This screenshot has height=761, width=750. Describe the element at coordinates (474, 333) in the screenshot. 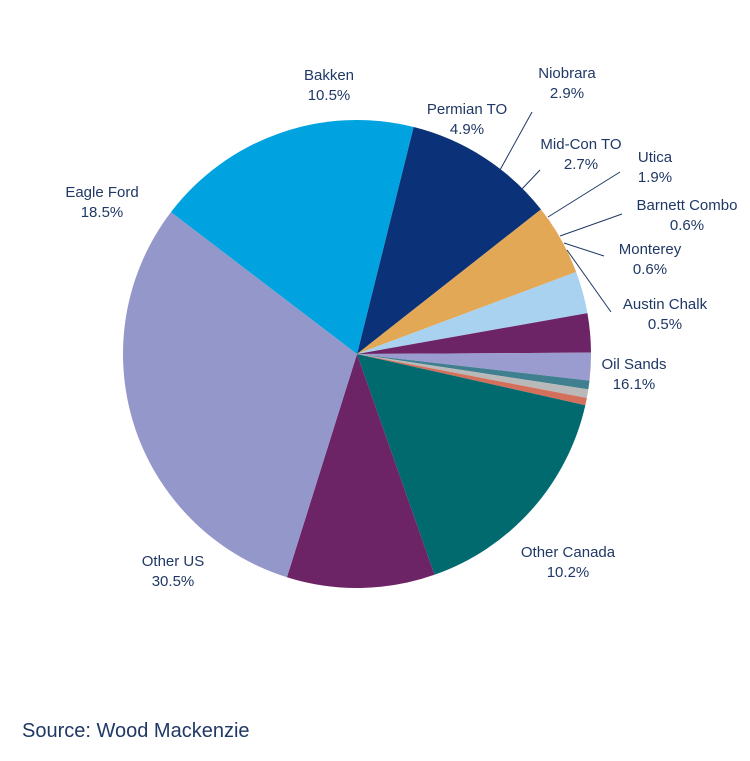

I see `pie-slice-mid-con-to` at that location.